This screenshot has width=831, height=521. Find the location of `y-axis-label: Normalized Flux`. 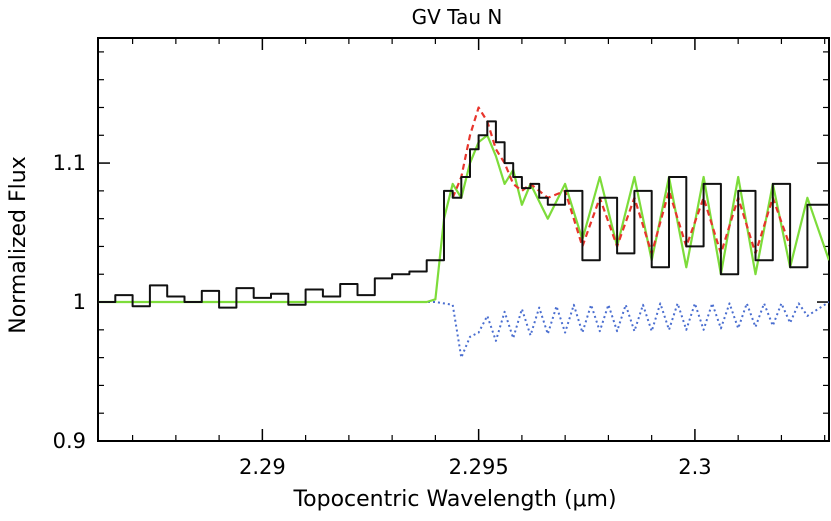

y-axis-label: Normalized Flux is located at coordinates (18, 244).